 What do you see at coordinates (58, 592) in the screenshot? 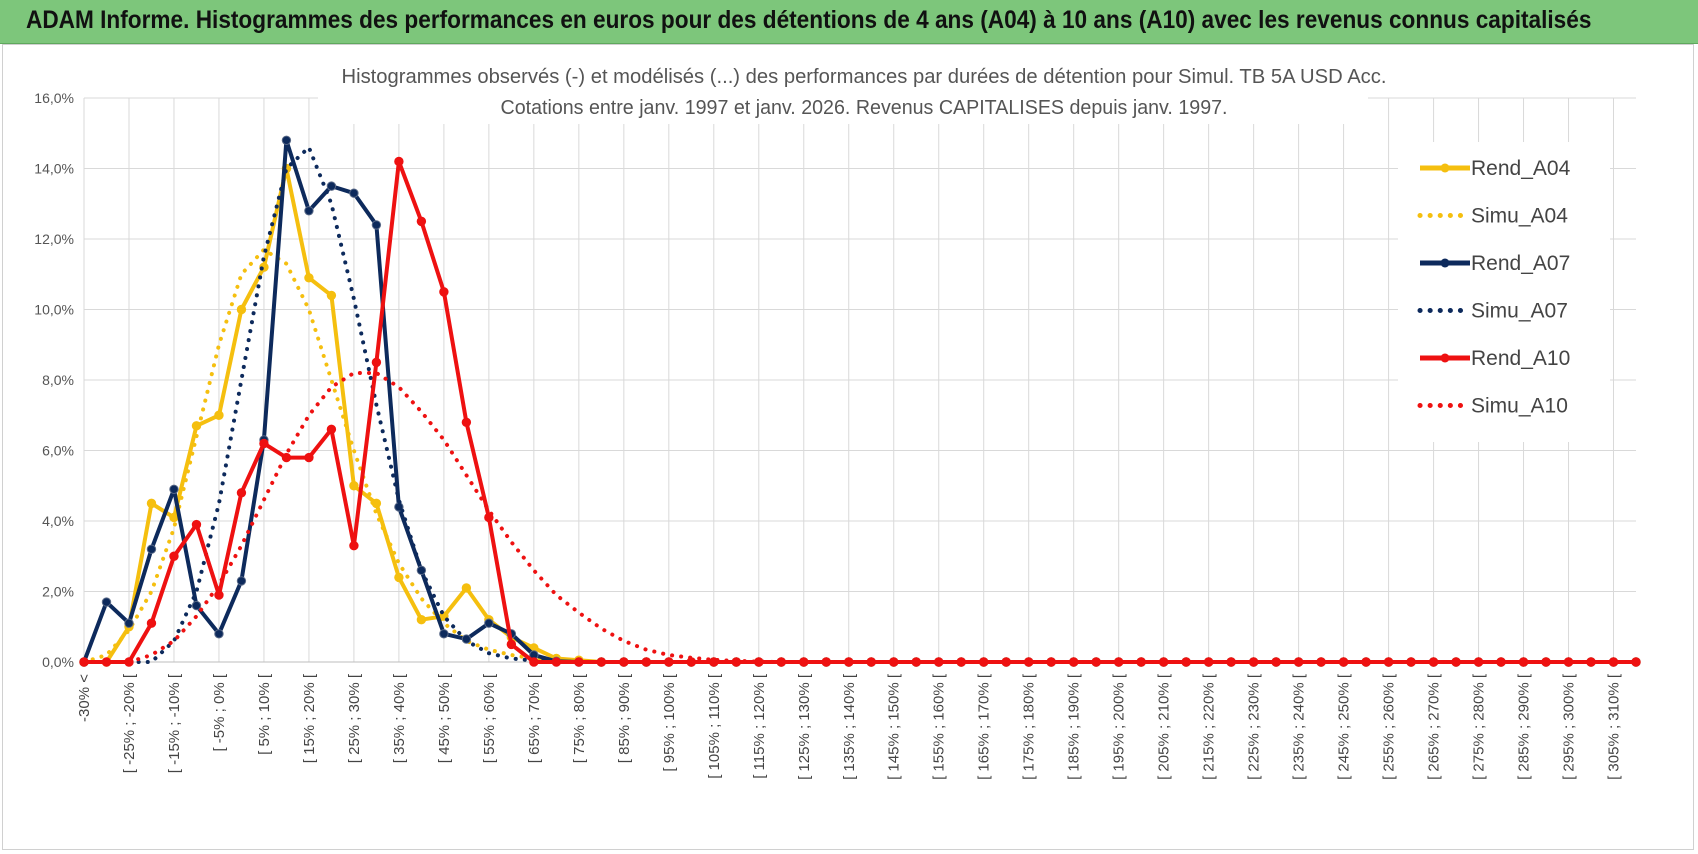
I see `y-tick-label: 2,0%` at bounding box center [58, 592].